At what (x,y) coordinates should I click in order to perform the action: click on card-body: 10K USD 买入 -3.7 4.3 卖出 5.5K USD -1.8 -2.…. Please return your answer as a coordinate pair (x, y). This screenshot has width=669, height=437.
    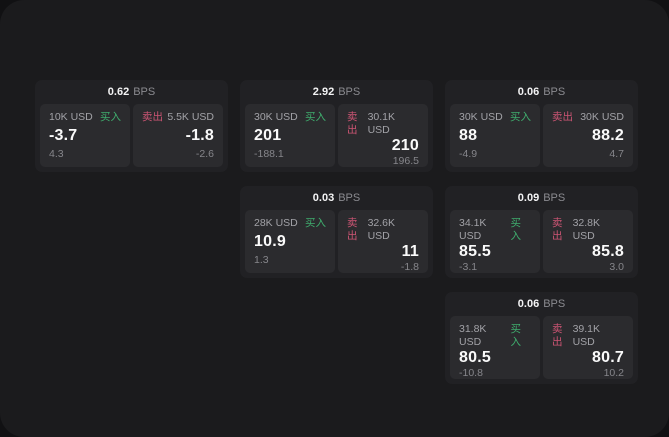
    Looking at the image, I should click on (131, 135).